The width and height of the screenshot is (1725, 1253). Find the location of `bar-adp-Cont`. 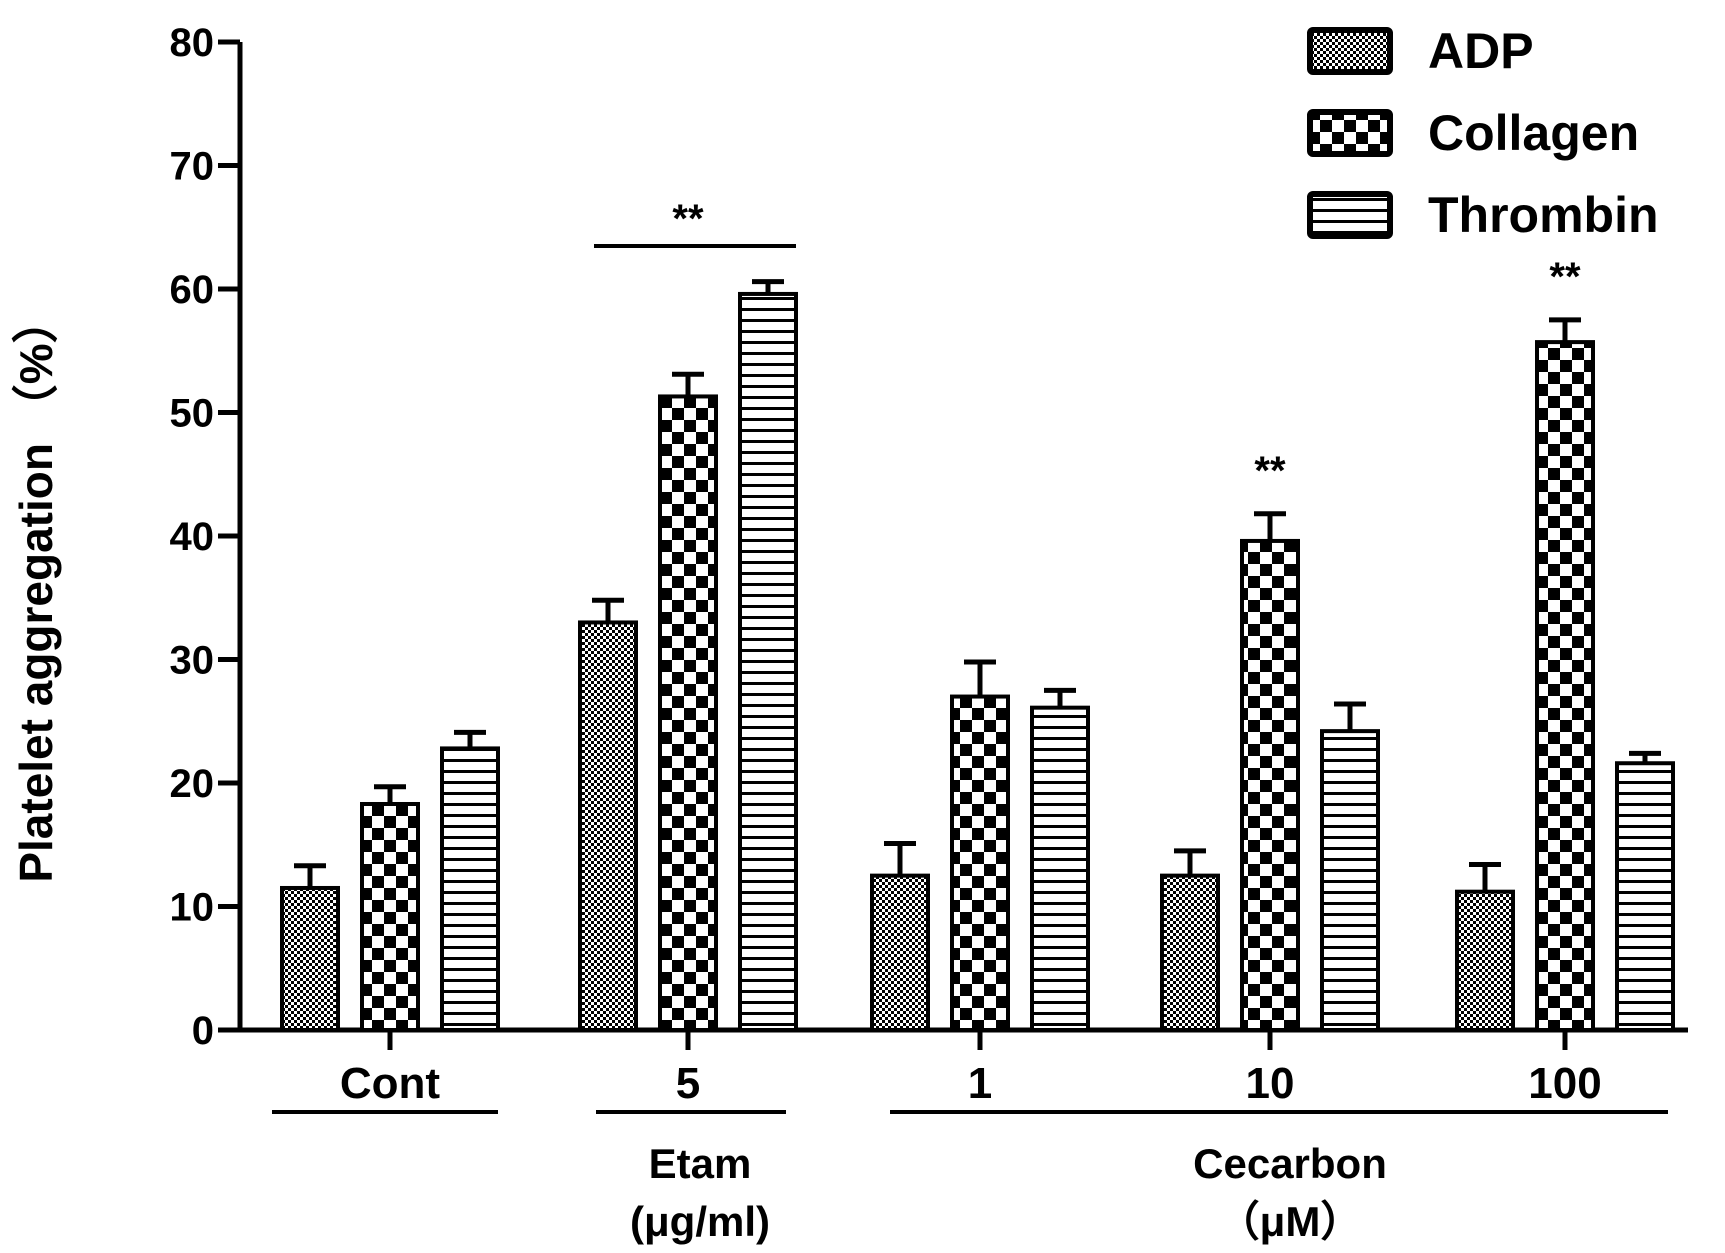

bar-adp-Cont is located at coordinates (310, 958).